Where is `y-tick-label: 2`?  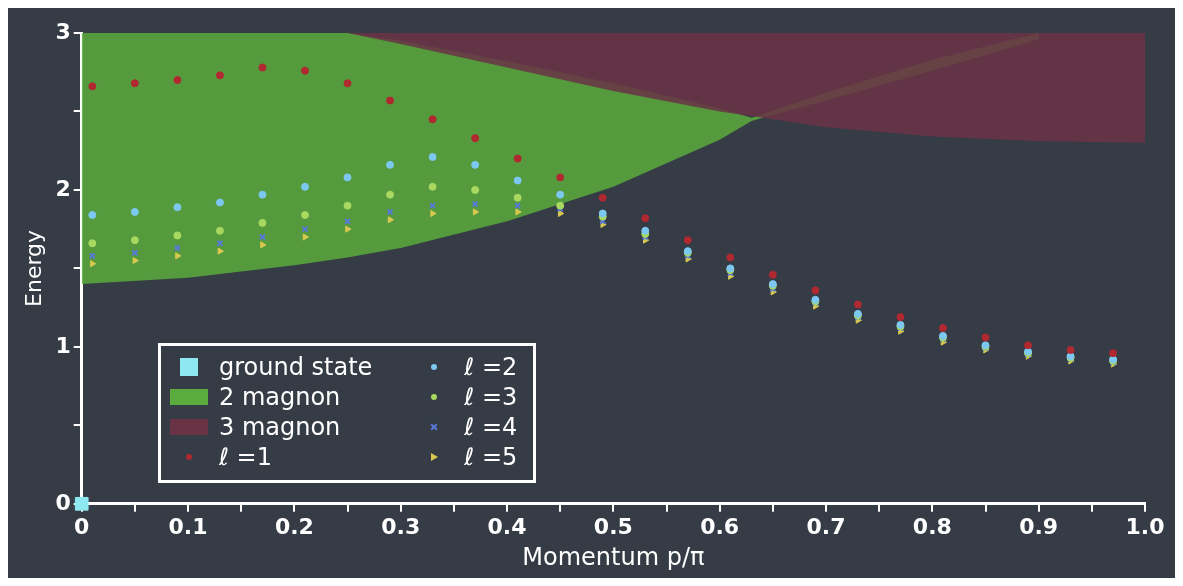 y-tick-label: 2 is located at coordinates (63, 188).